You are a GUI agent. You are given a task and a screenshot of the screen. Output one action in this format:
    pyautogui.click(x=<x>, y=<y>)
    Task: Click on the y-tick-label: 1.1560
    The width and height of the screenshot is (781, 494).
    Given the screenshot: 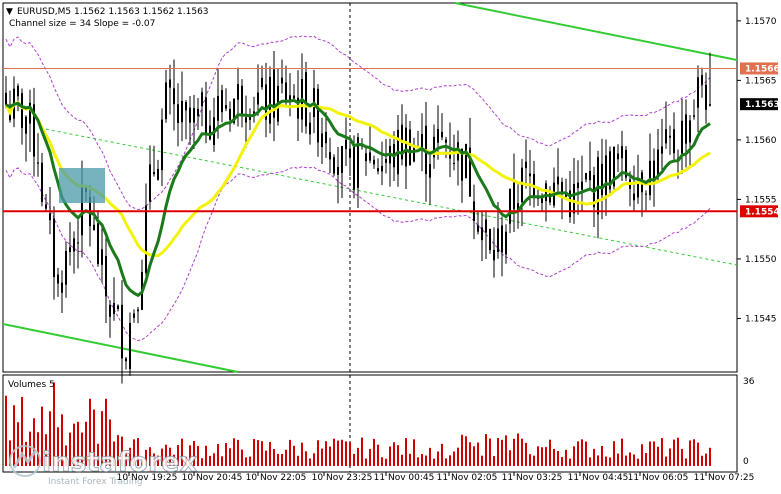 What is the action you would take?
    pyautogui.click(x=761, y=141)
    